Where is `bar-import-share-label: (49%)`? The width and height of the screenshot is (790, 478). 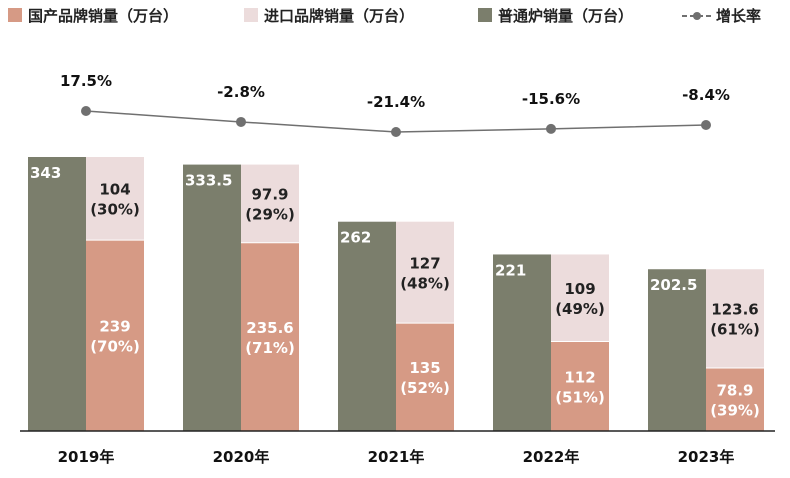
bar-import-share-label: (49%) is located at coordinates (580, 309).